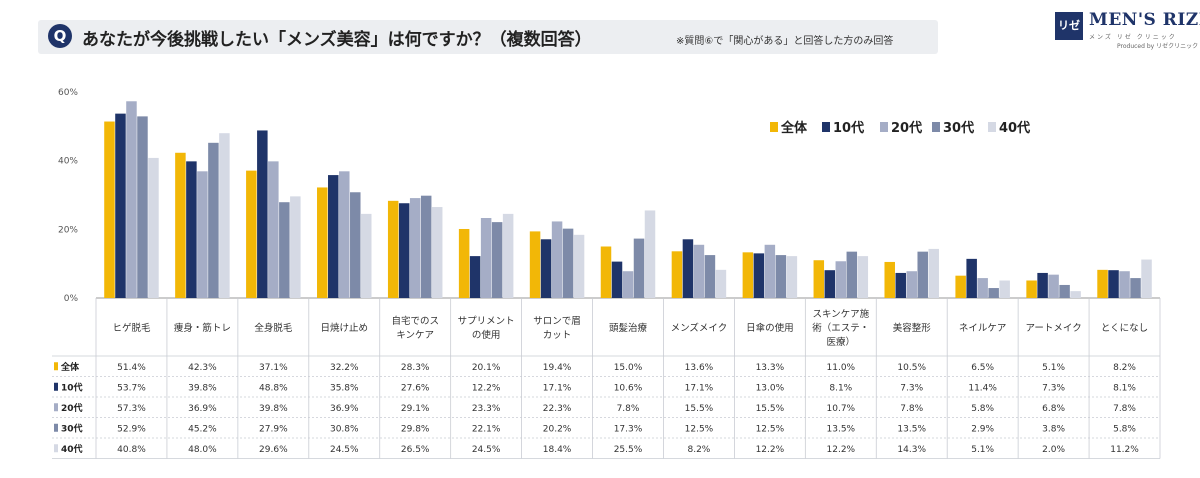 Image resolution: width=1200 pixels, height=478 pixels. Describe the element at coordinates (568, 263) in the screenshot. I see `bar-30代-6` at that location.